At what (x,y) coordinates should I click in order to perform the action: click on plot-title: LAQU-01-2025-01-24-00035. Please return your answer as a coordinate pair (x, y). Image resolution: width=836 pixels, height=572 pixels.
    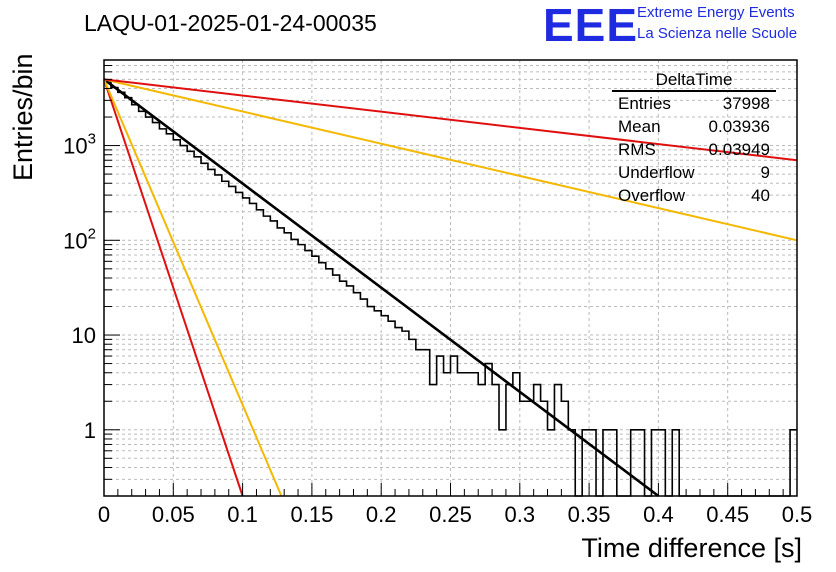
    Looking at the image, I should click on (230, 23).